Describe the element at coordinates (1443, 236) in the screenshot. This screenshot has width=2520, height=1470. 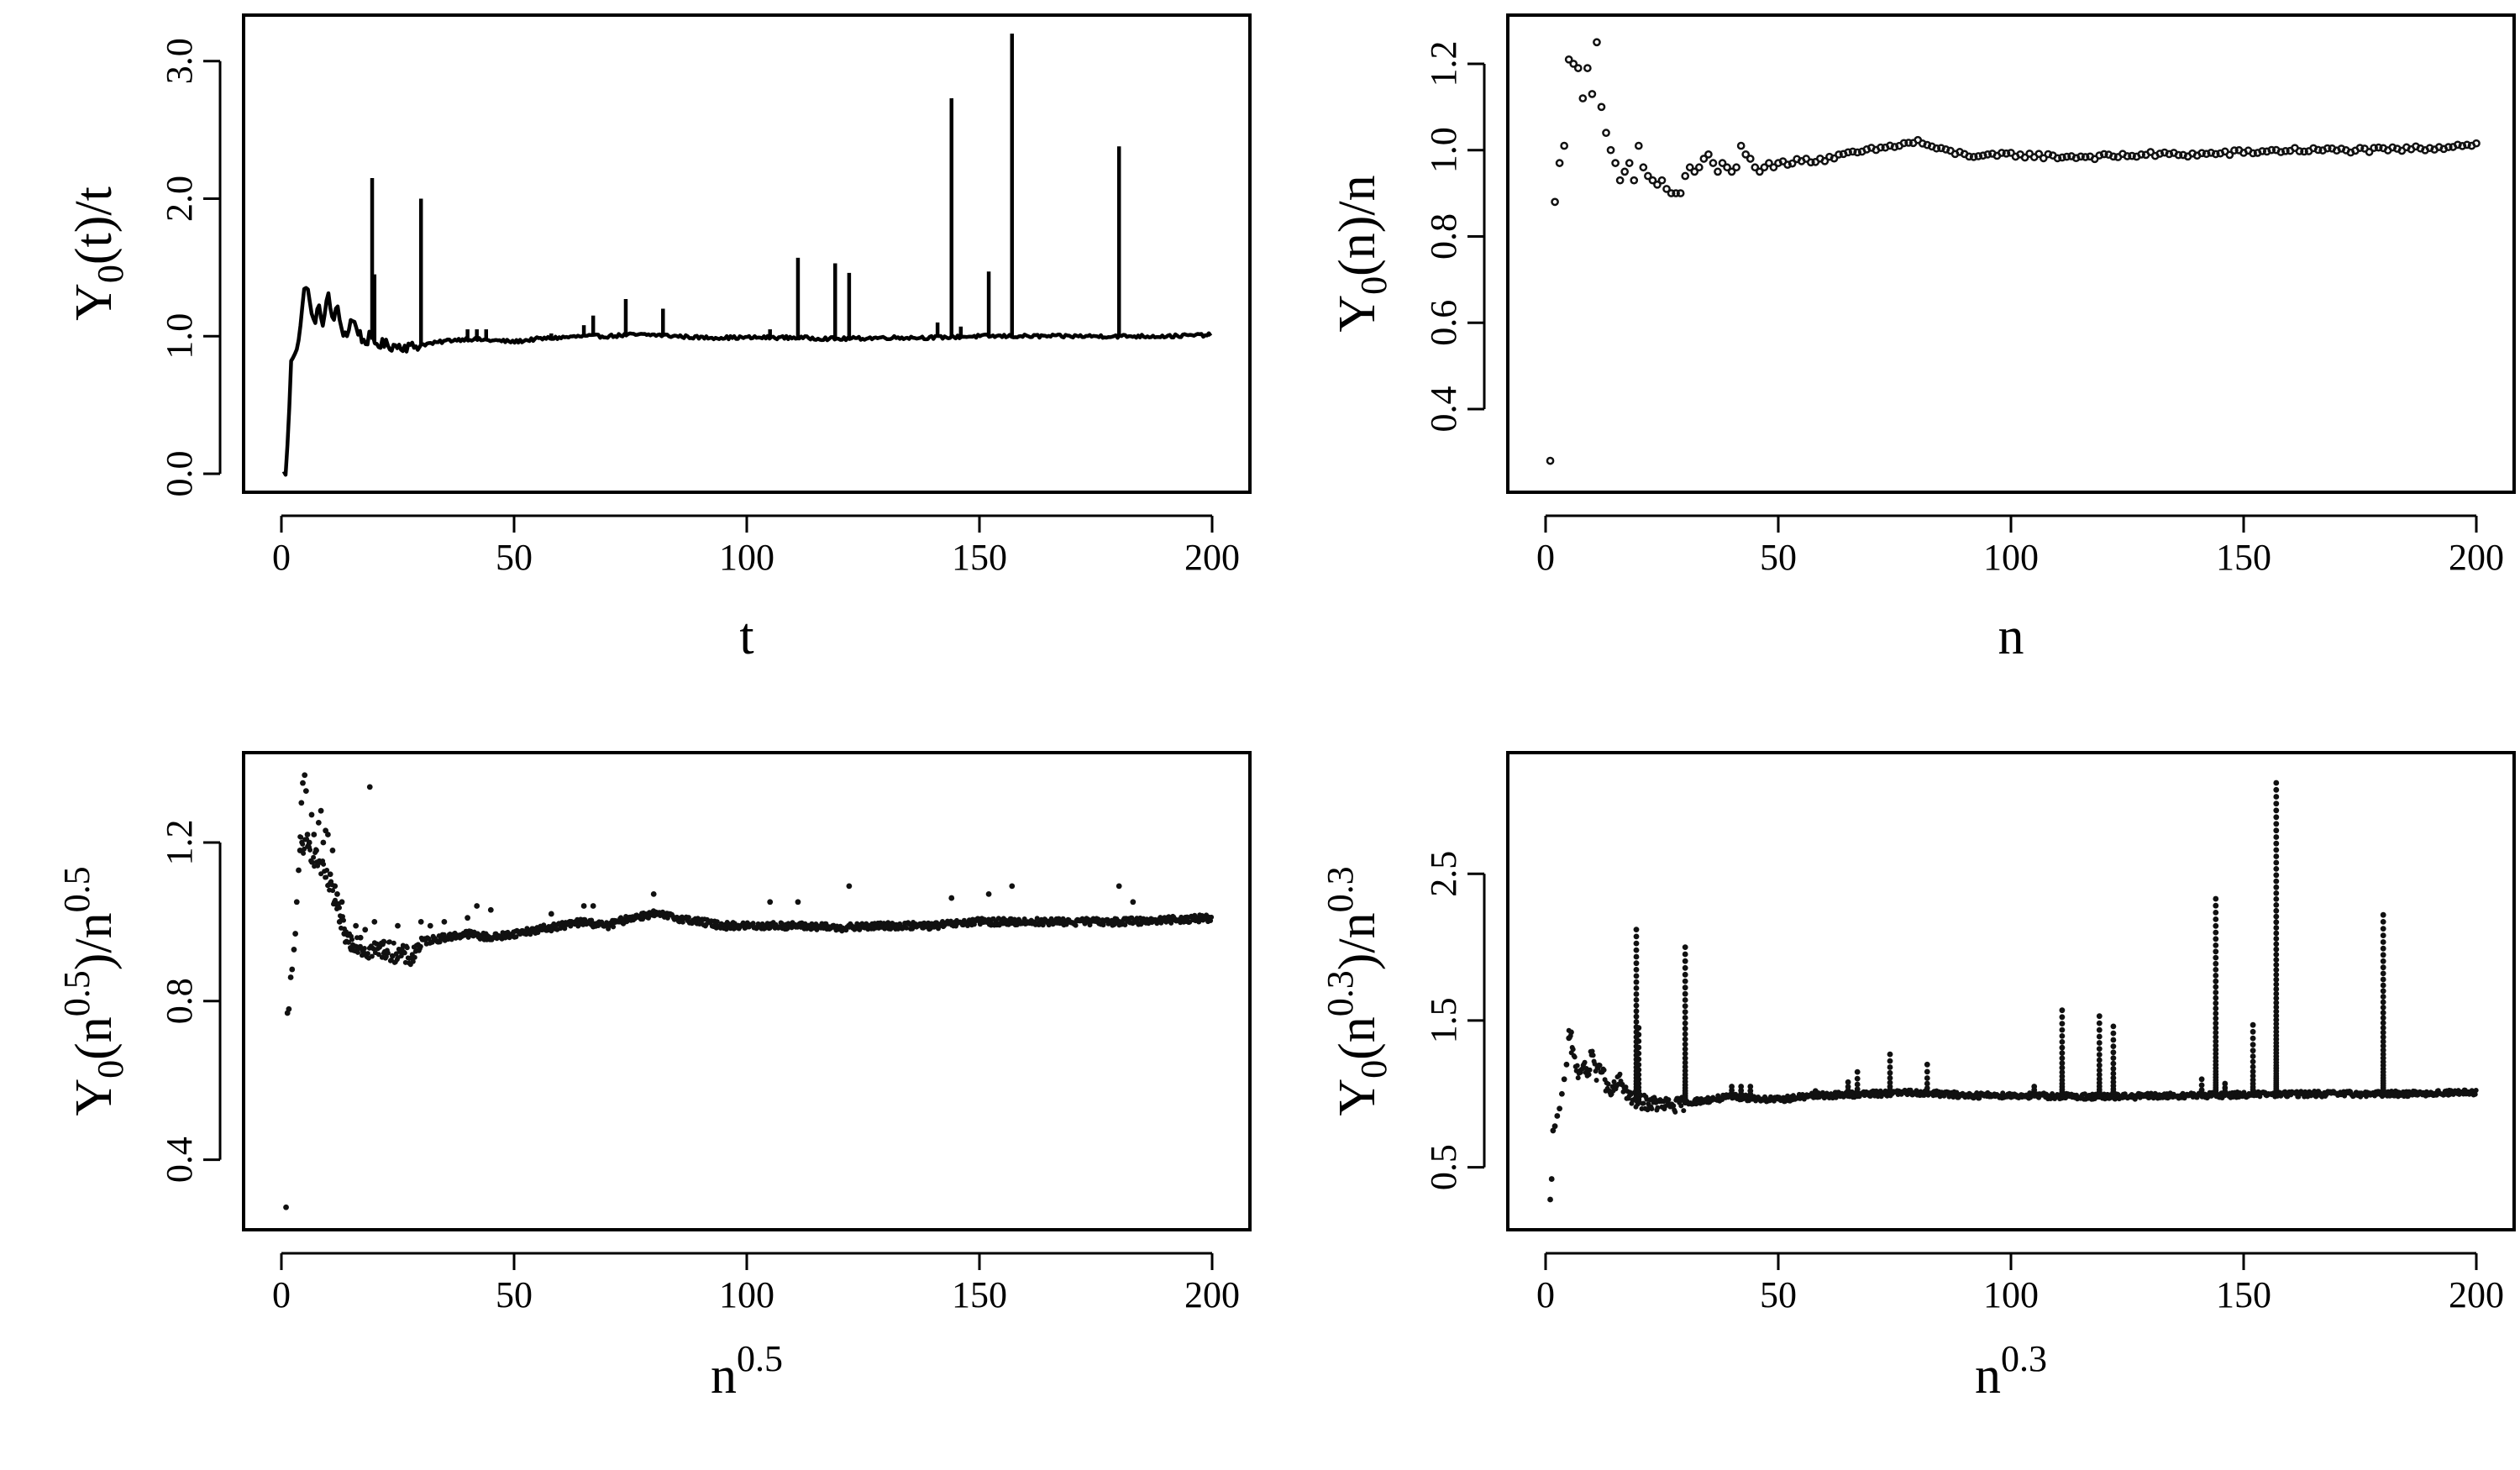
I see `y-tick-label: 0.8` at that location.